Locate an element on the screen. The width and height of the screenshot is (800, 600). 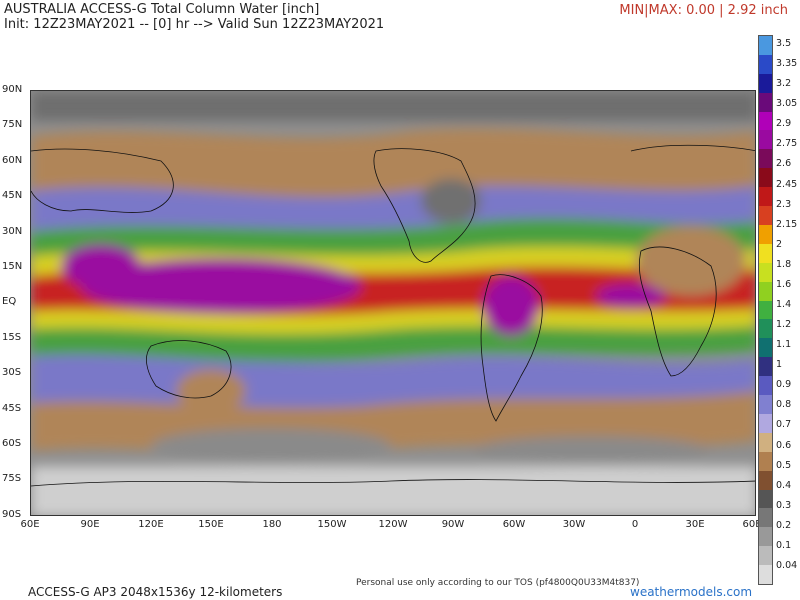
color-scale-tick-label: 3.2 is located at coordinates (784, 84).